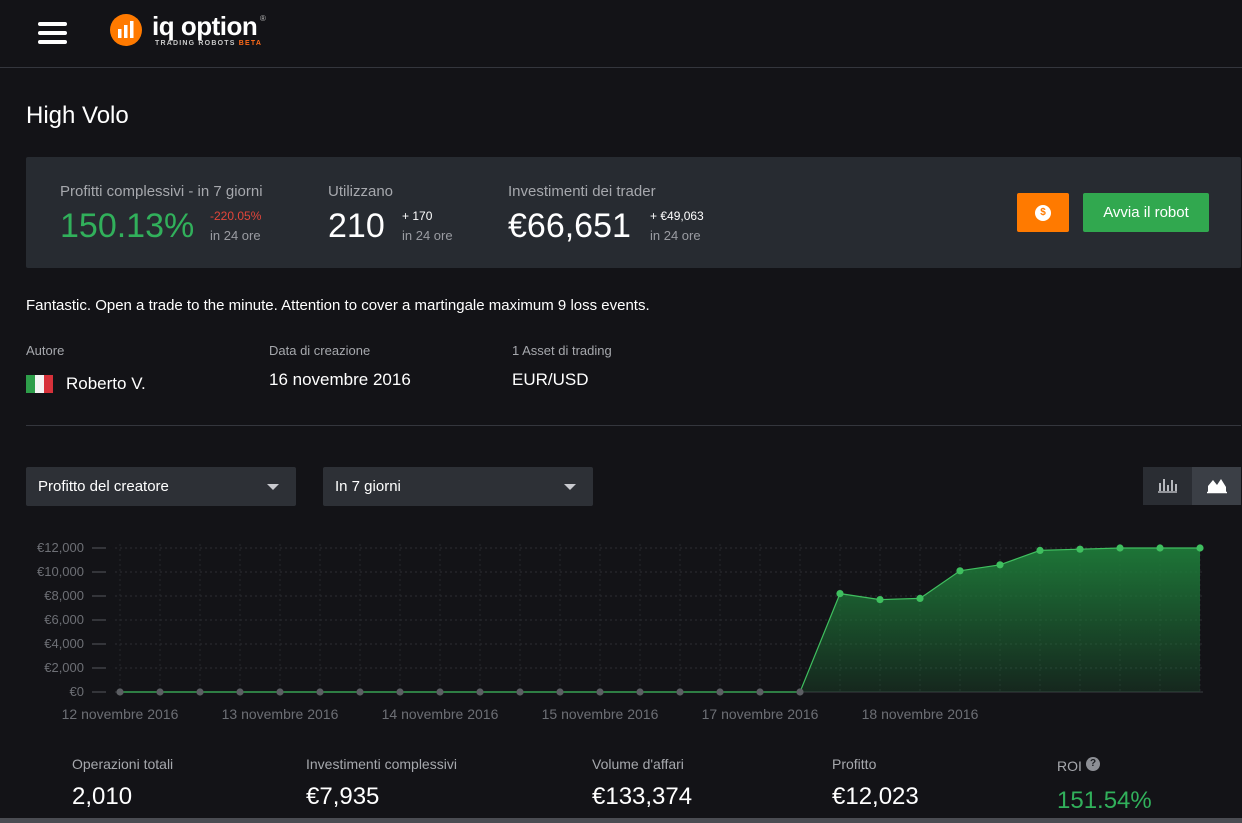  Describe the element at coordinates (53, 34) in the screenshot. I see `hamburger-menu-icon` at that location.